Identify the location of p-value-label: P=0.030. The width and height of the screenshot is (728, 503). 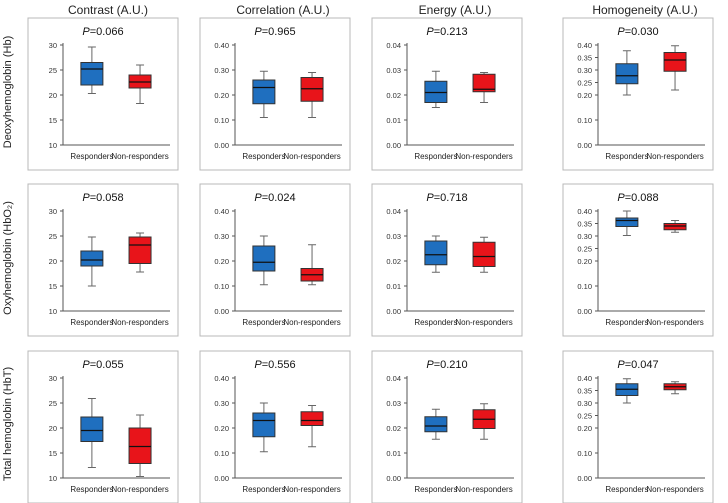
(637, 32).